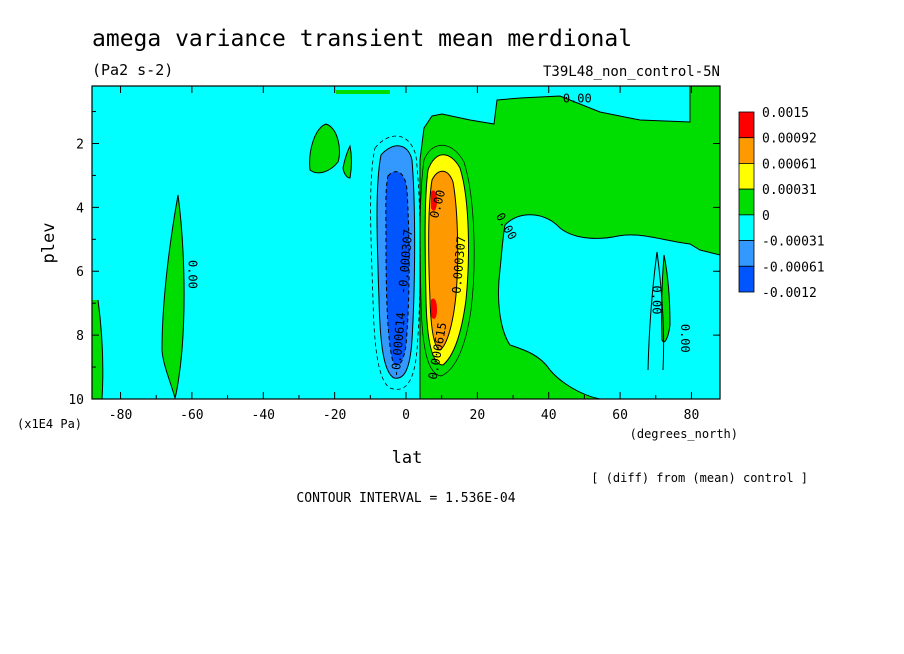  I want to click on colorbar-label: 0.00092, so click(789, 139).